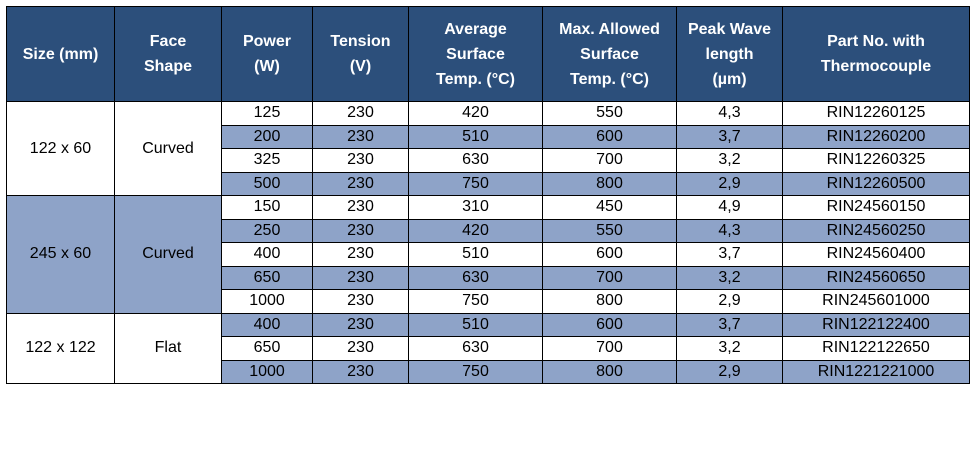  What do you see at coordinates (60, 348) in the screenshot?
I see `size-cell: 122 x 122` at bounding box center [60, 348].